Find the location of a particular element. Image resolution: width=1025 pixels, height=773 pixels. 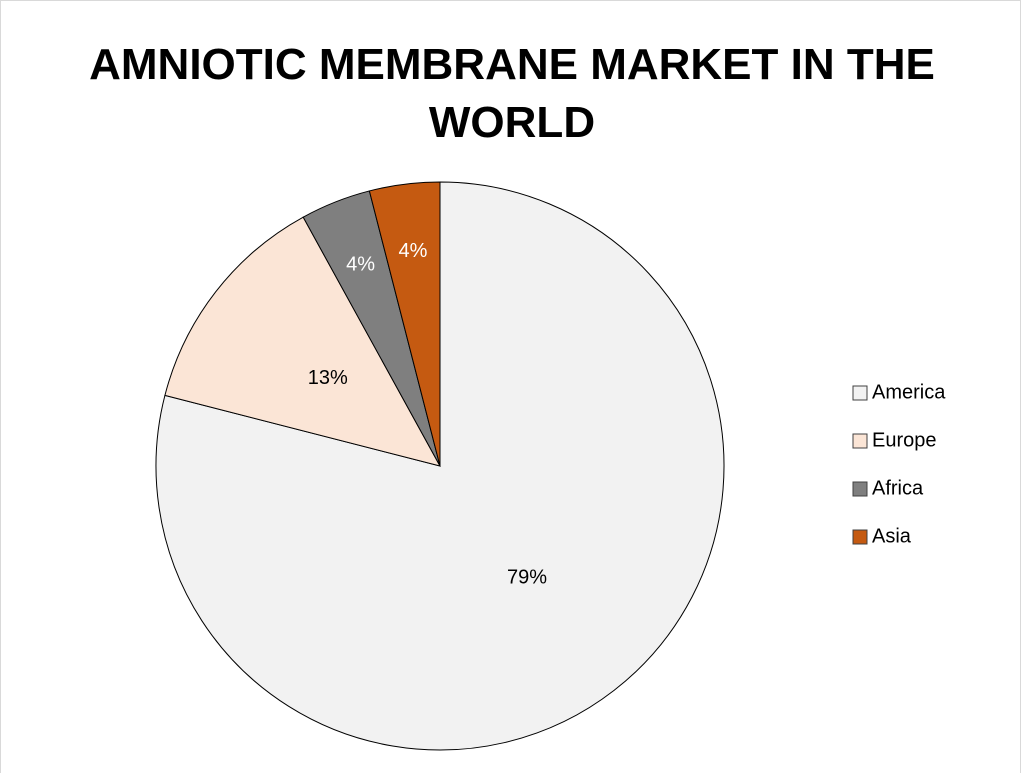

chart-title: AMNIOTIC MEMBRANE MARKET IN THE WORLD is located at coordinates (512, 93).